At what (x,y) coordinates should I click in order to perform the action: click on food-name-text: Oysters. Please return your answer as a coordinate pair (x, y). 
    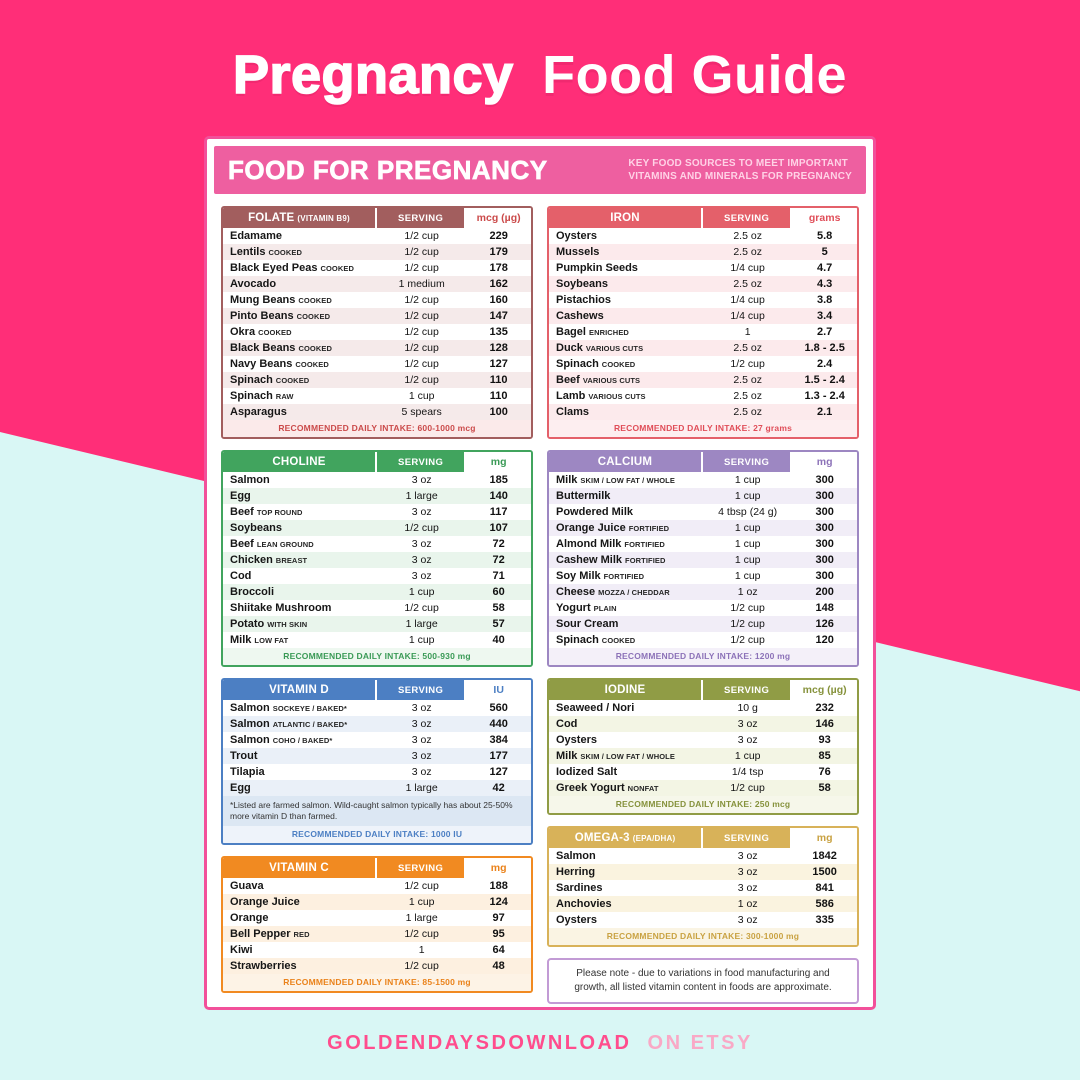
    Looking at the image, I should click on (576, 236).